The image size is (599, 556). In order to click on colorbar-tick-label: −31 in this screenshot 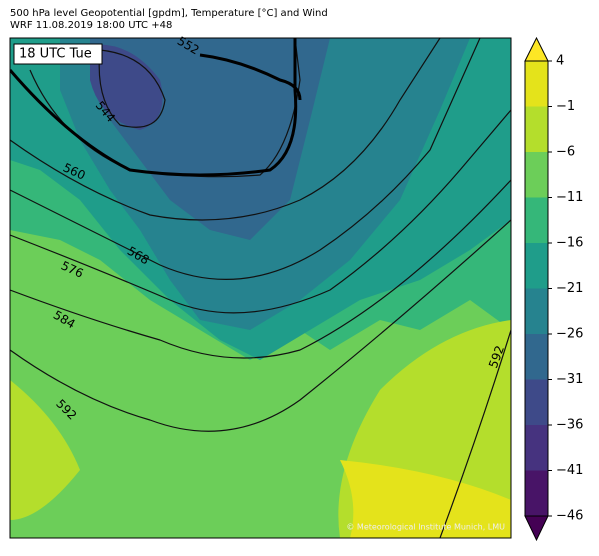, I will do `click(569, 379)`.